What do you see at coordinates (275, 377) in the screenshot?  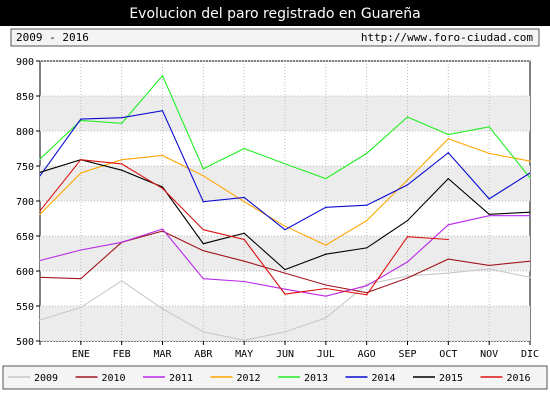 I see `legend-box` at bounding box center [275, 377].